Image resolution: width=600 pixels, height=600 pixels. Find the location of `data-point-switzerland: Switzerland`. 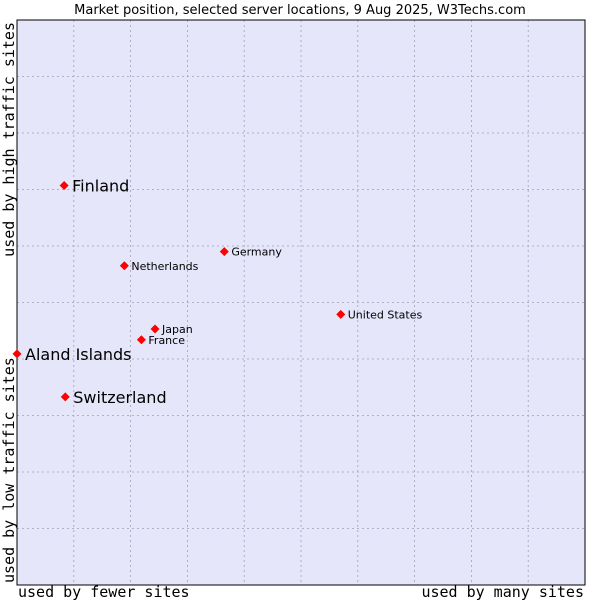

data-point-switzerland: Switzerland is located at coordinates (113, 397).